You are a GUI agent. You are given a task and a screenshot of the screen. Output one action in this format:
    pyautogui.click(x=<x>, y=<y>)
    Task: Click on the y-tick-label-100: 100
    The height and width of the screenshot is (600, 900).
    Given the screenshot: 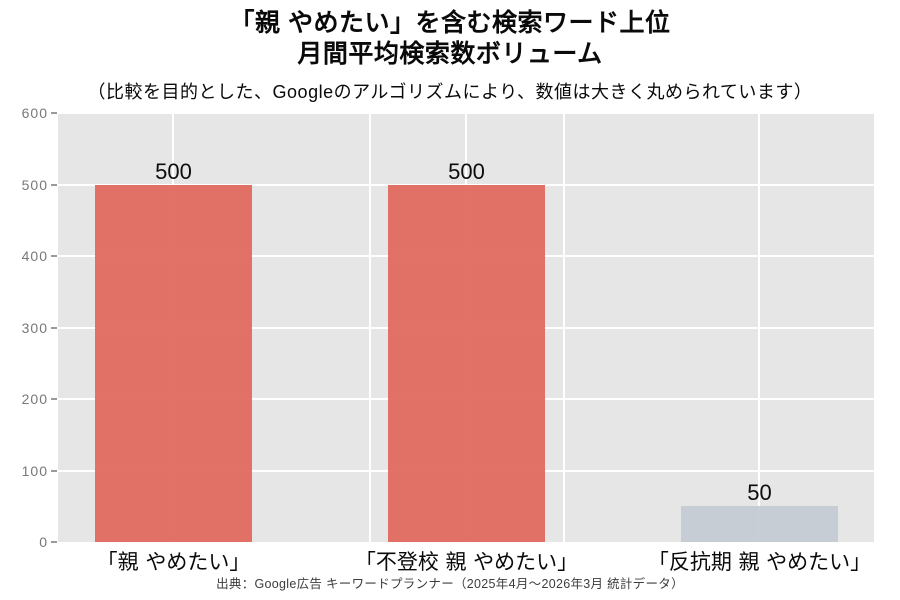 What is the action you would take?
    pyautogui.click(x=34, y=470)
    